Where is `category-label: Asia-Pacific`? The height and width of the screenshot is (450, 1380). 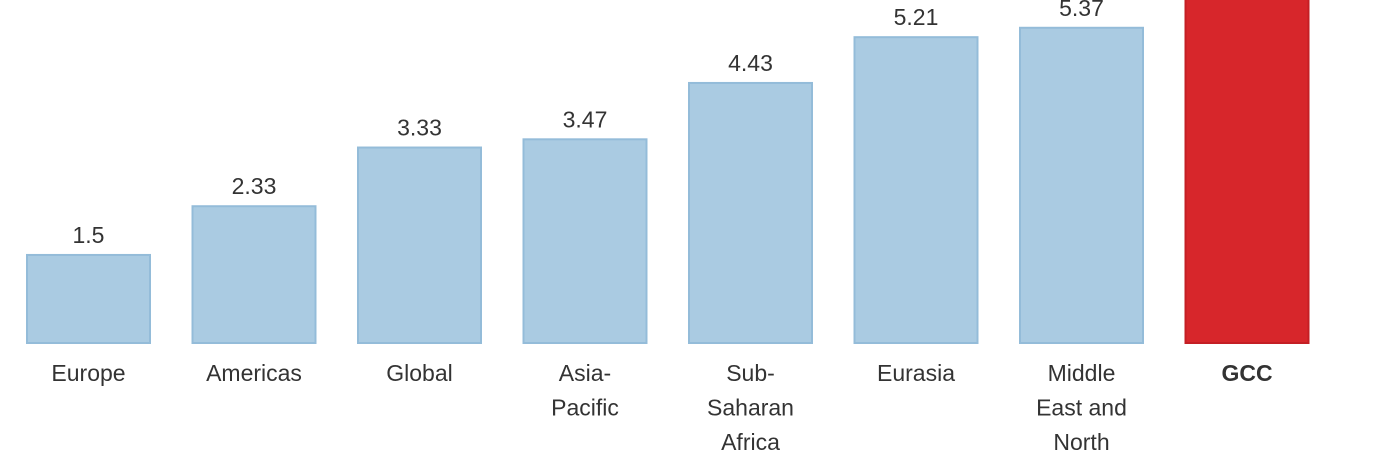
category-label: Asia-Pacific is located at coordinates (585, 390).